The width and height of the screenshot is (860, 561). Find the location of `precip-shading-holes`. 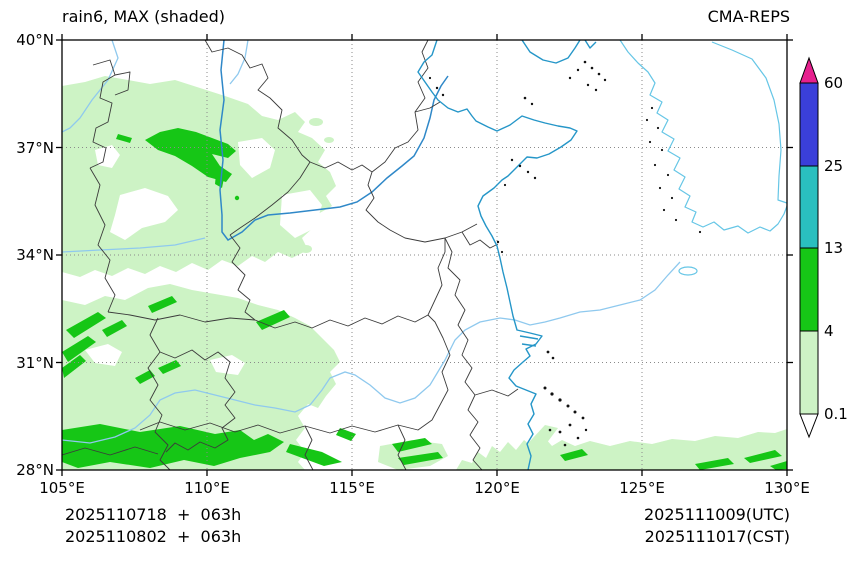

precip-shading-holes is located at coordinates (203, 232).